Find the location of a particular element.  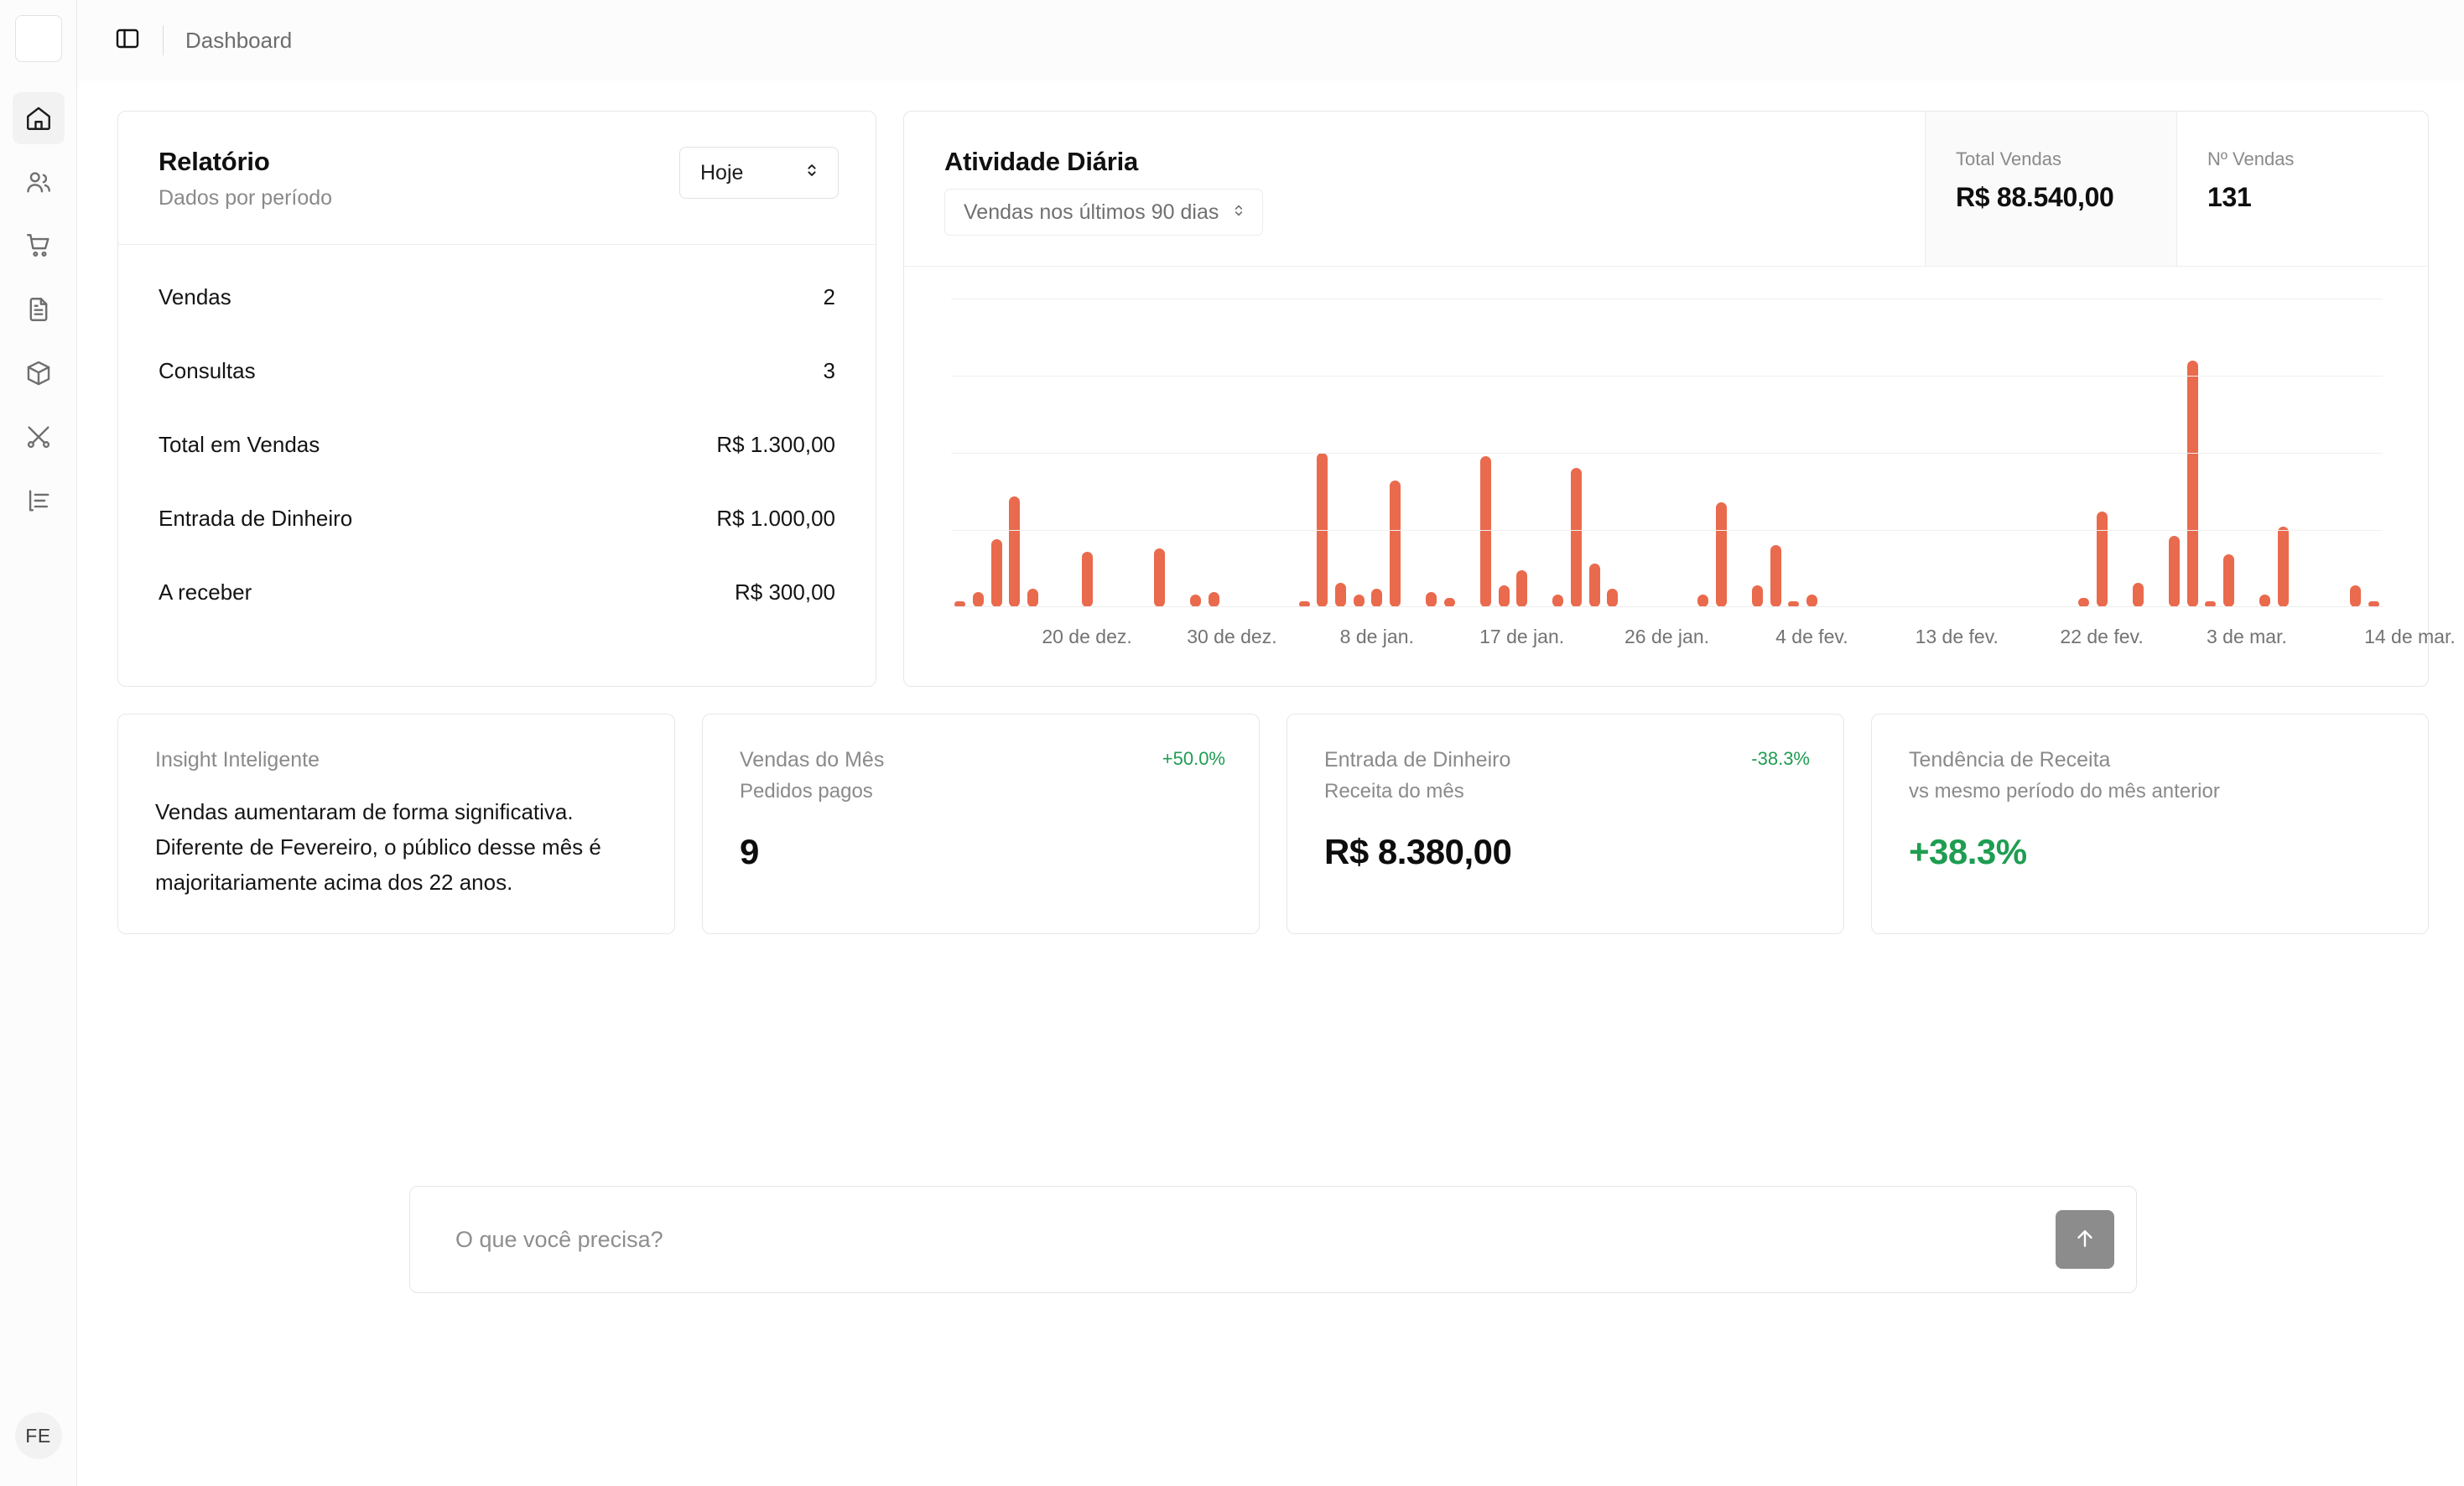

activity-range-value: Vendas nos últimos 90 dias is located at coordinates (1091, 212).